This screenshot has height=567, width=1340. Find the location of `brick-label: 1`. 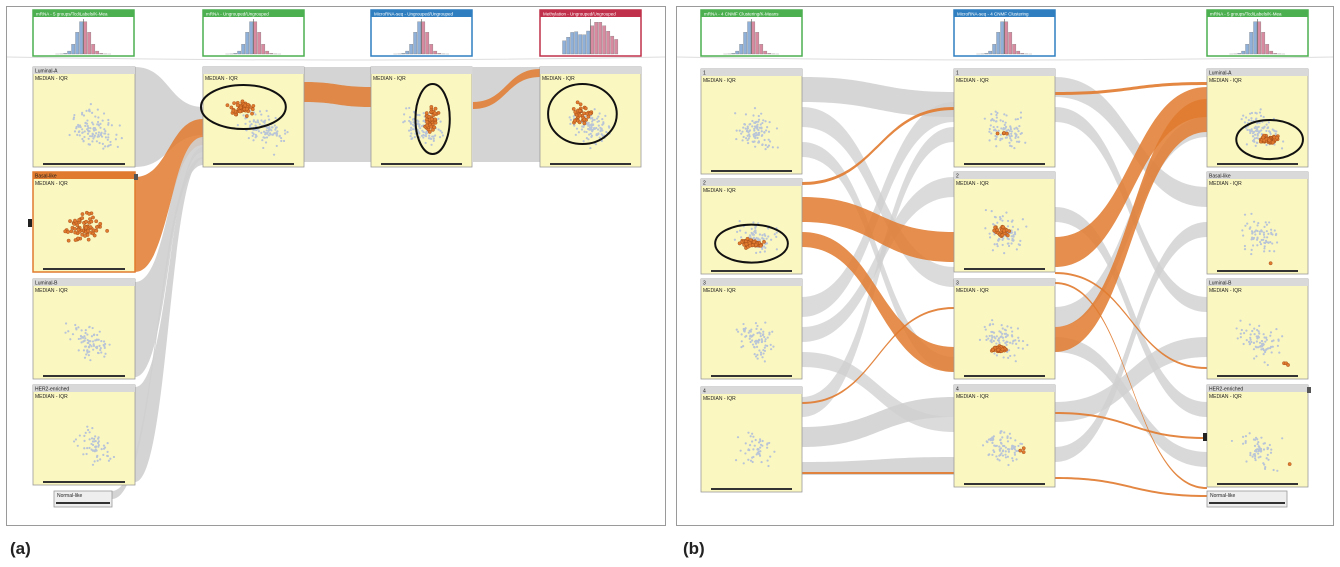

brick-label: 1 is located at coordinates (957, 74).